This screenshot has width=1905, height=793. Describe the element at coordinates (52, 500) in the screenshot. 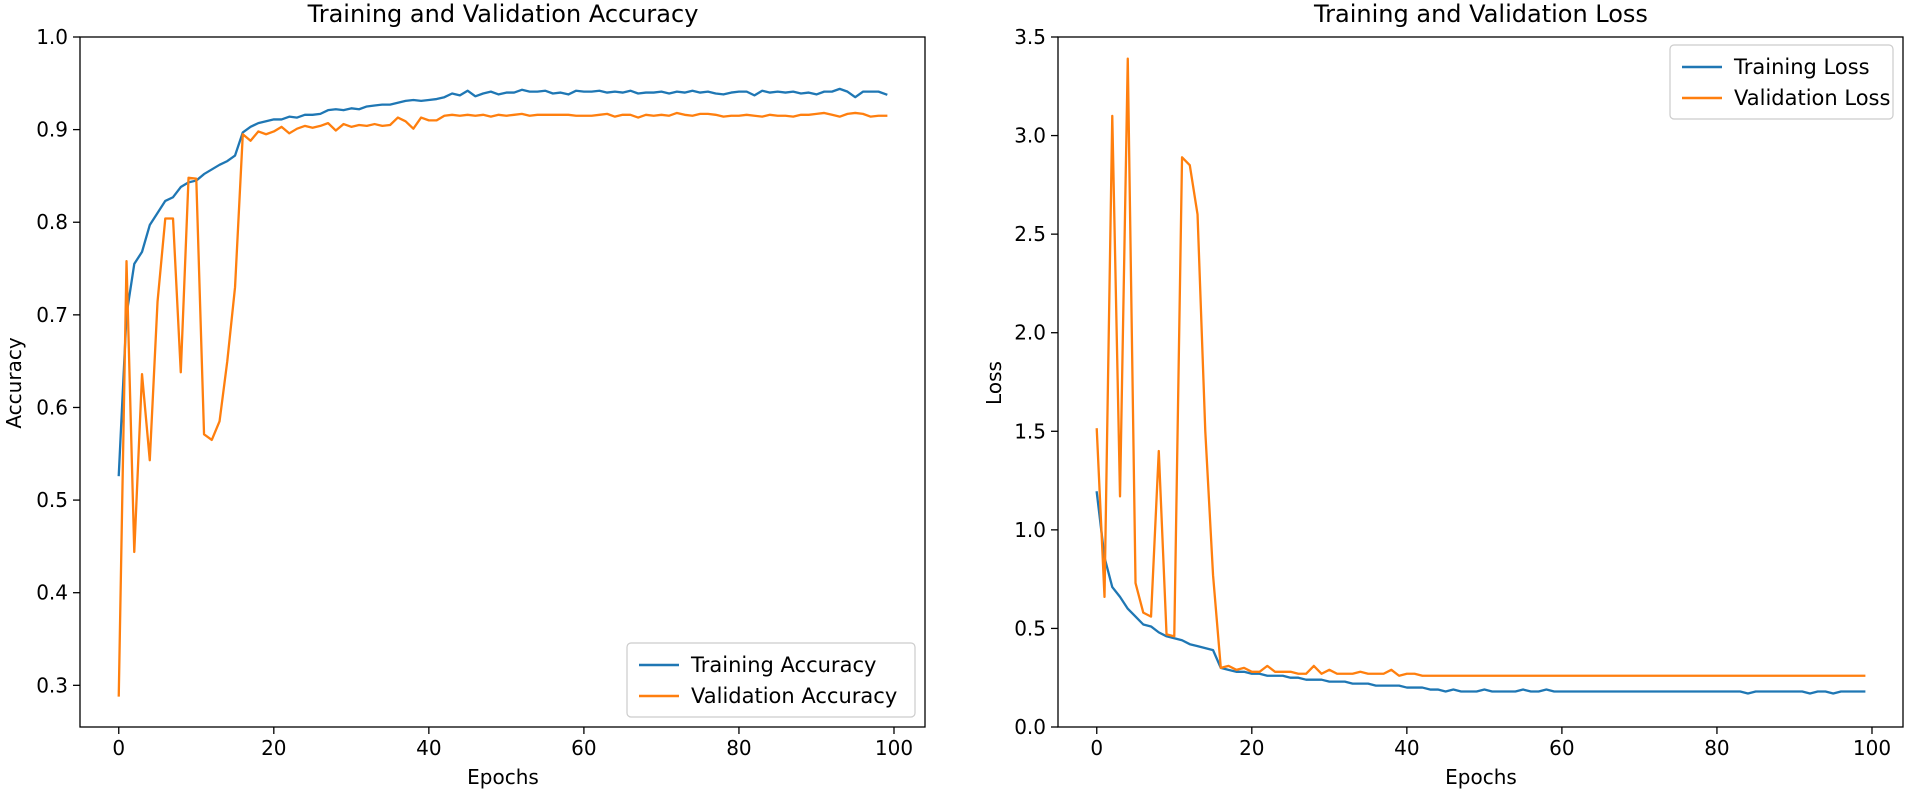

I see `accuracy-y-tick-label: 0.5` at that location.